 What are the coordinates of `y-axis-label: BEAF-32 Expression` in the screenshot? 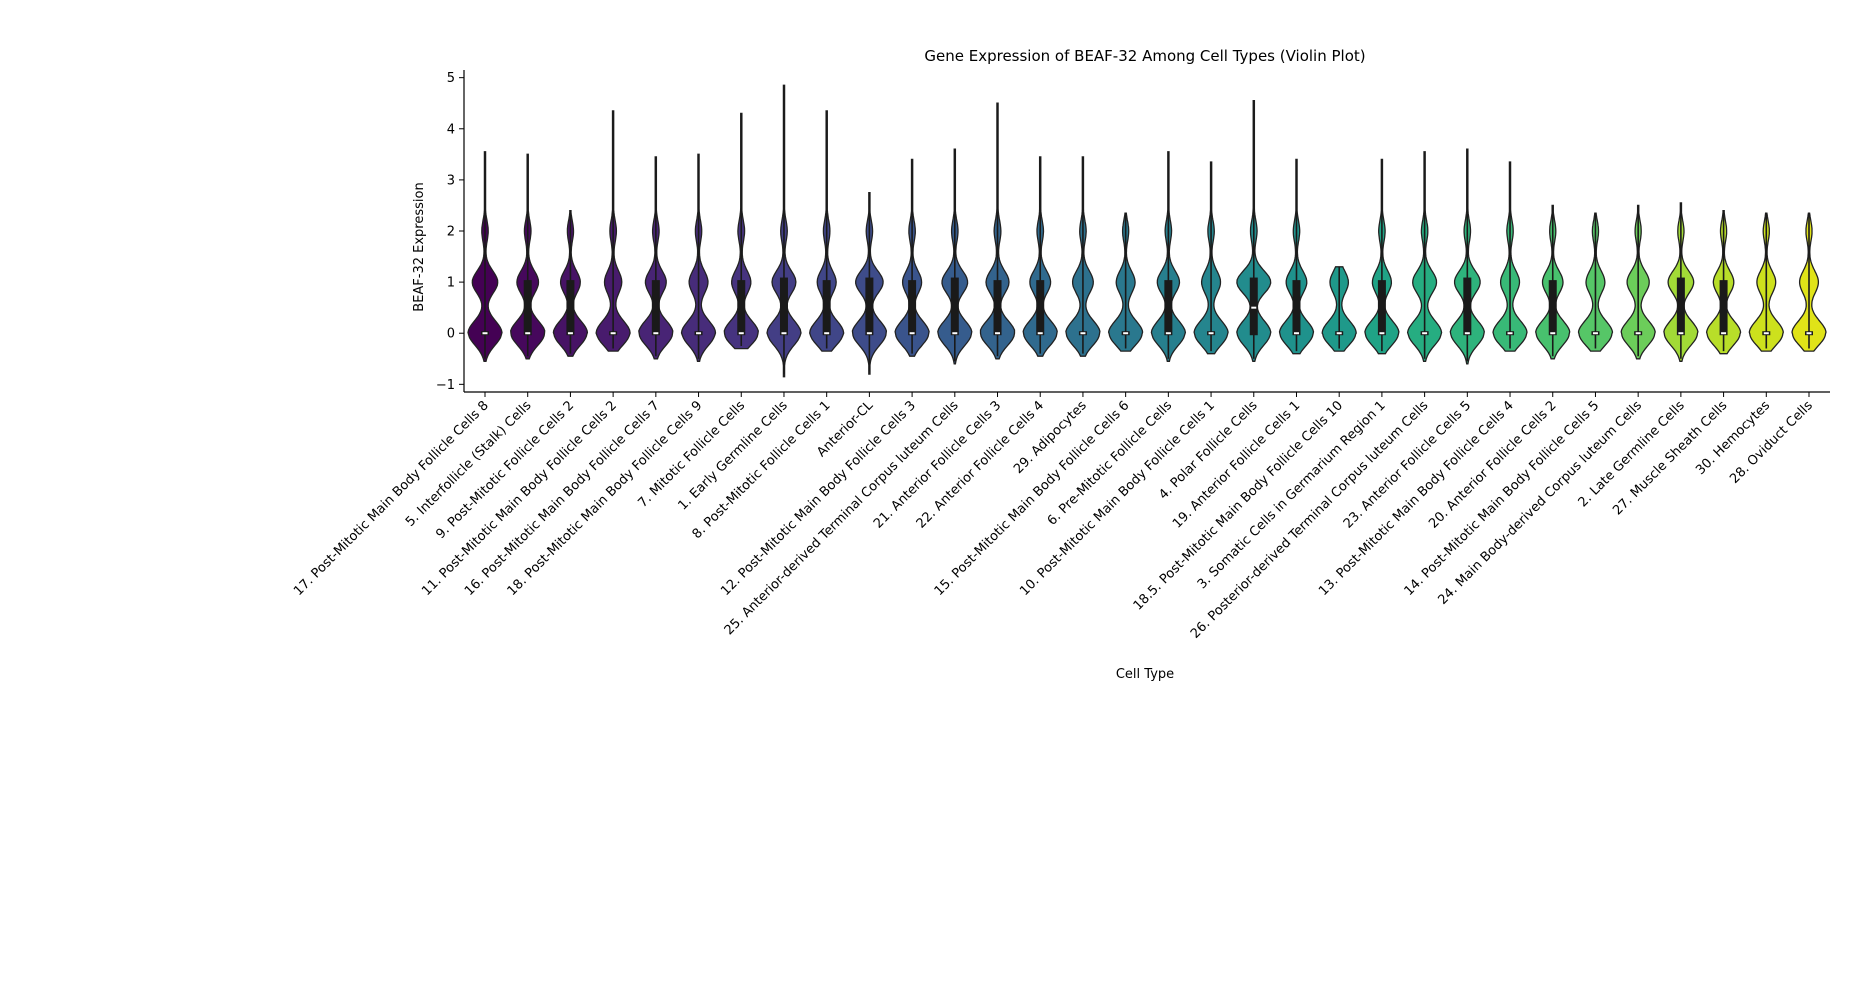 It's located at (419, 246).